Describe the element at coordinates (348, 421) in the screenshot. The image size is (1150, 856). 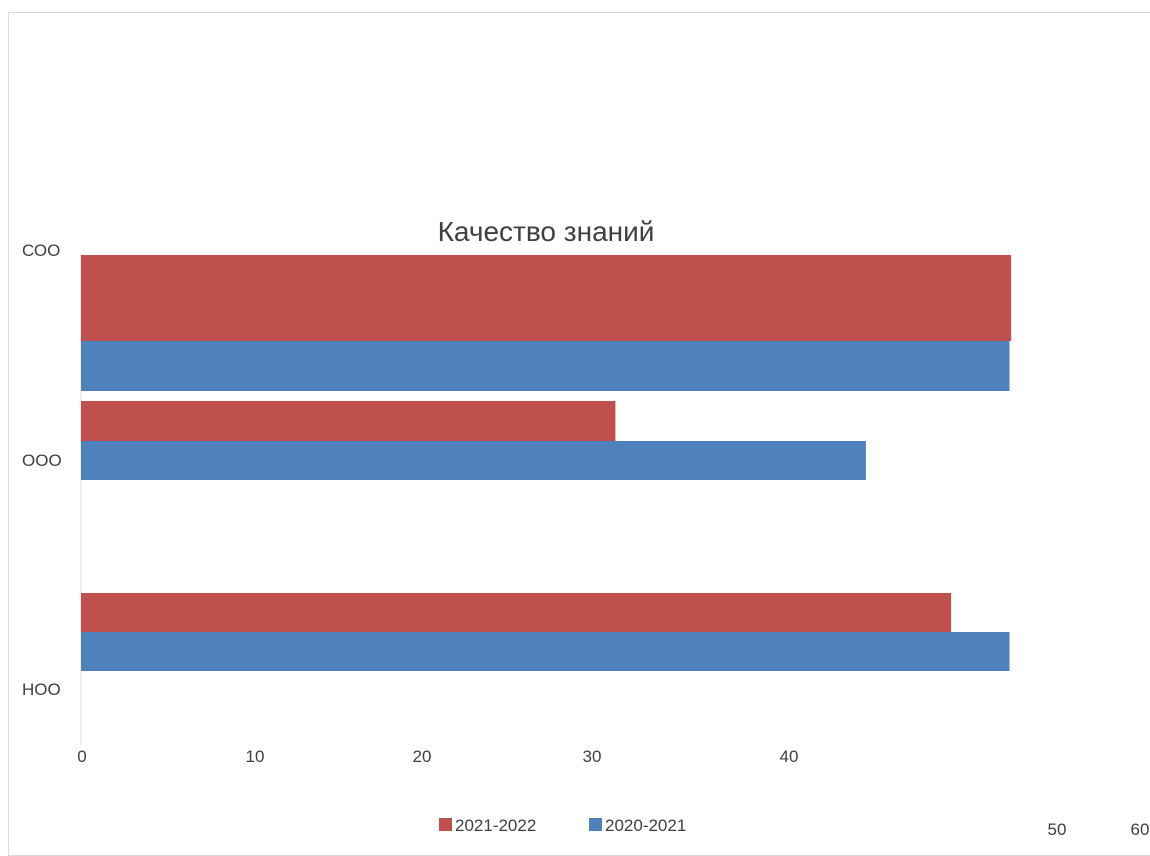
I see `bar-2021-2022-ООО` at that location.